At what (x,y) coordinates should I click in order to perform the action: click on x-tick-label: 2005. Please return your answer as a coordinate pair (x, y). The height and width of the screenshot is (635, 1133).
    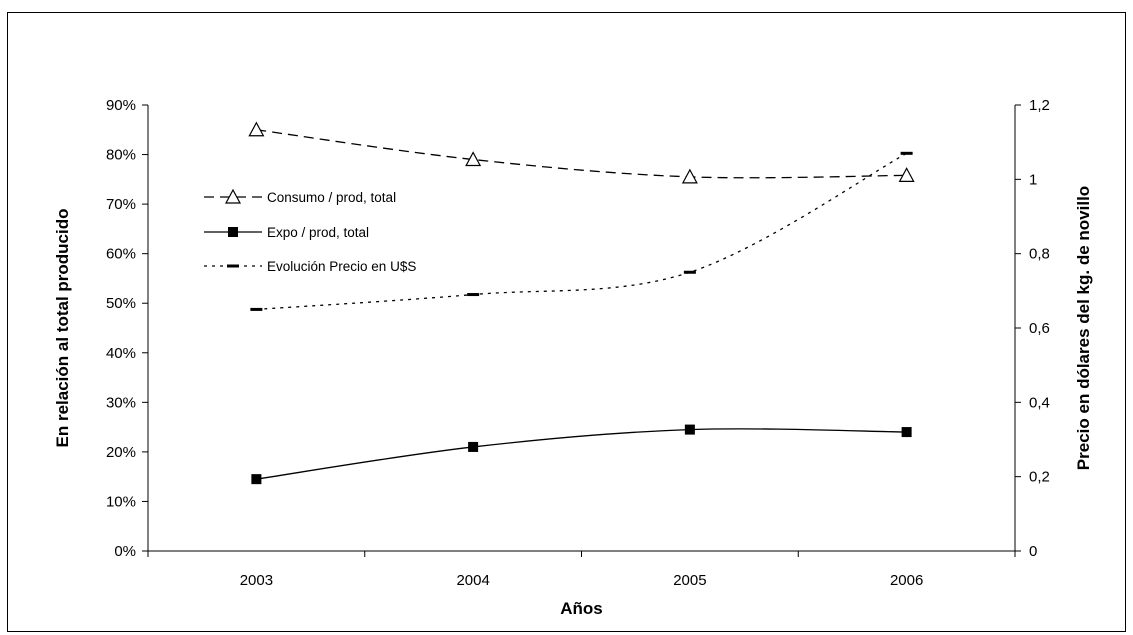
    Looking at the image, I should click on (689, 580).